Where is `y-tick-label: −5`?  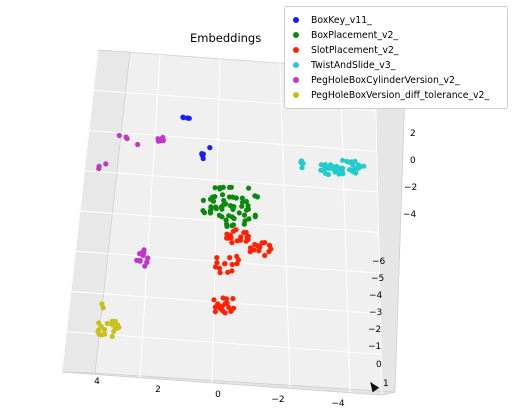 y-tick-label: −5 is located at coordinates (377, 279).